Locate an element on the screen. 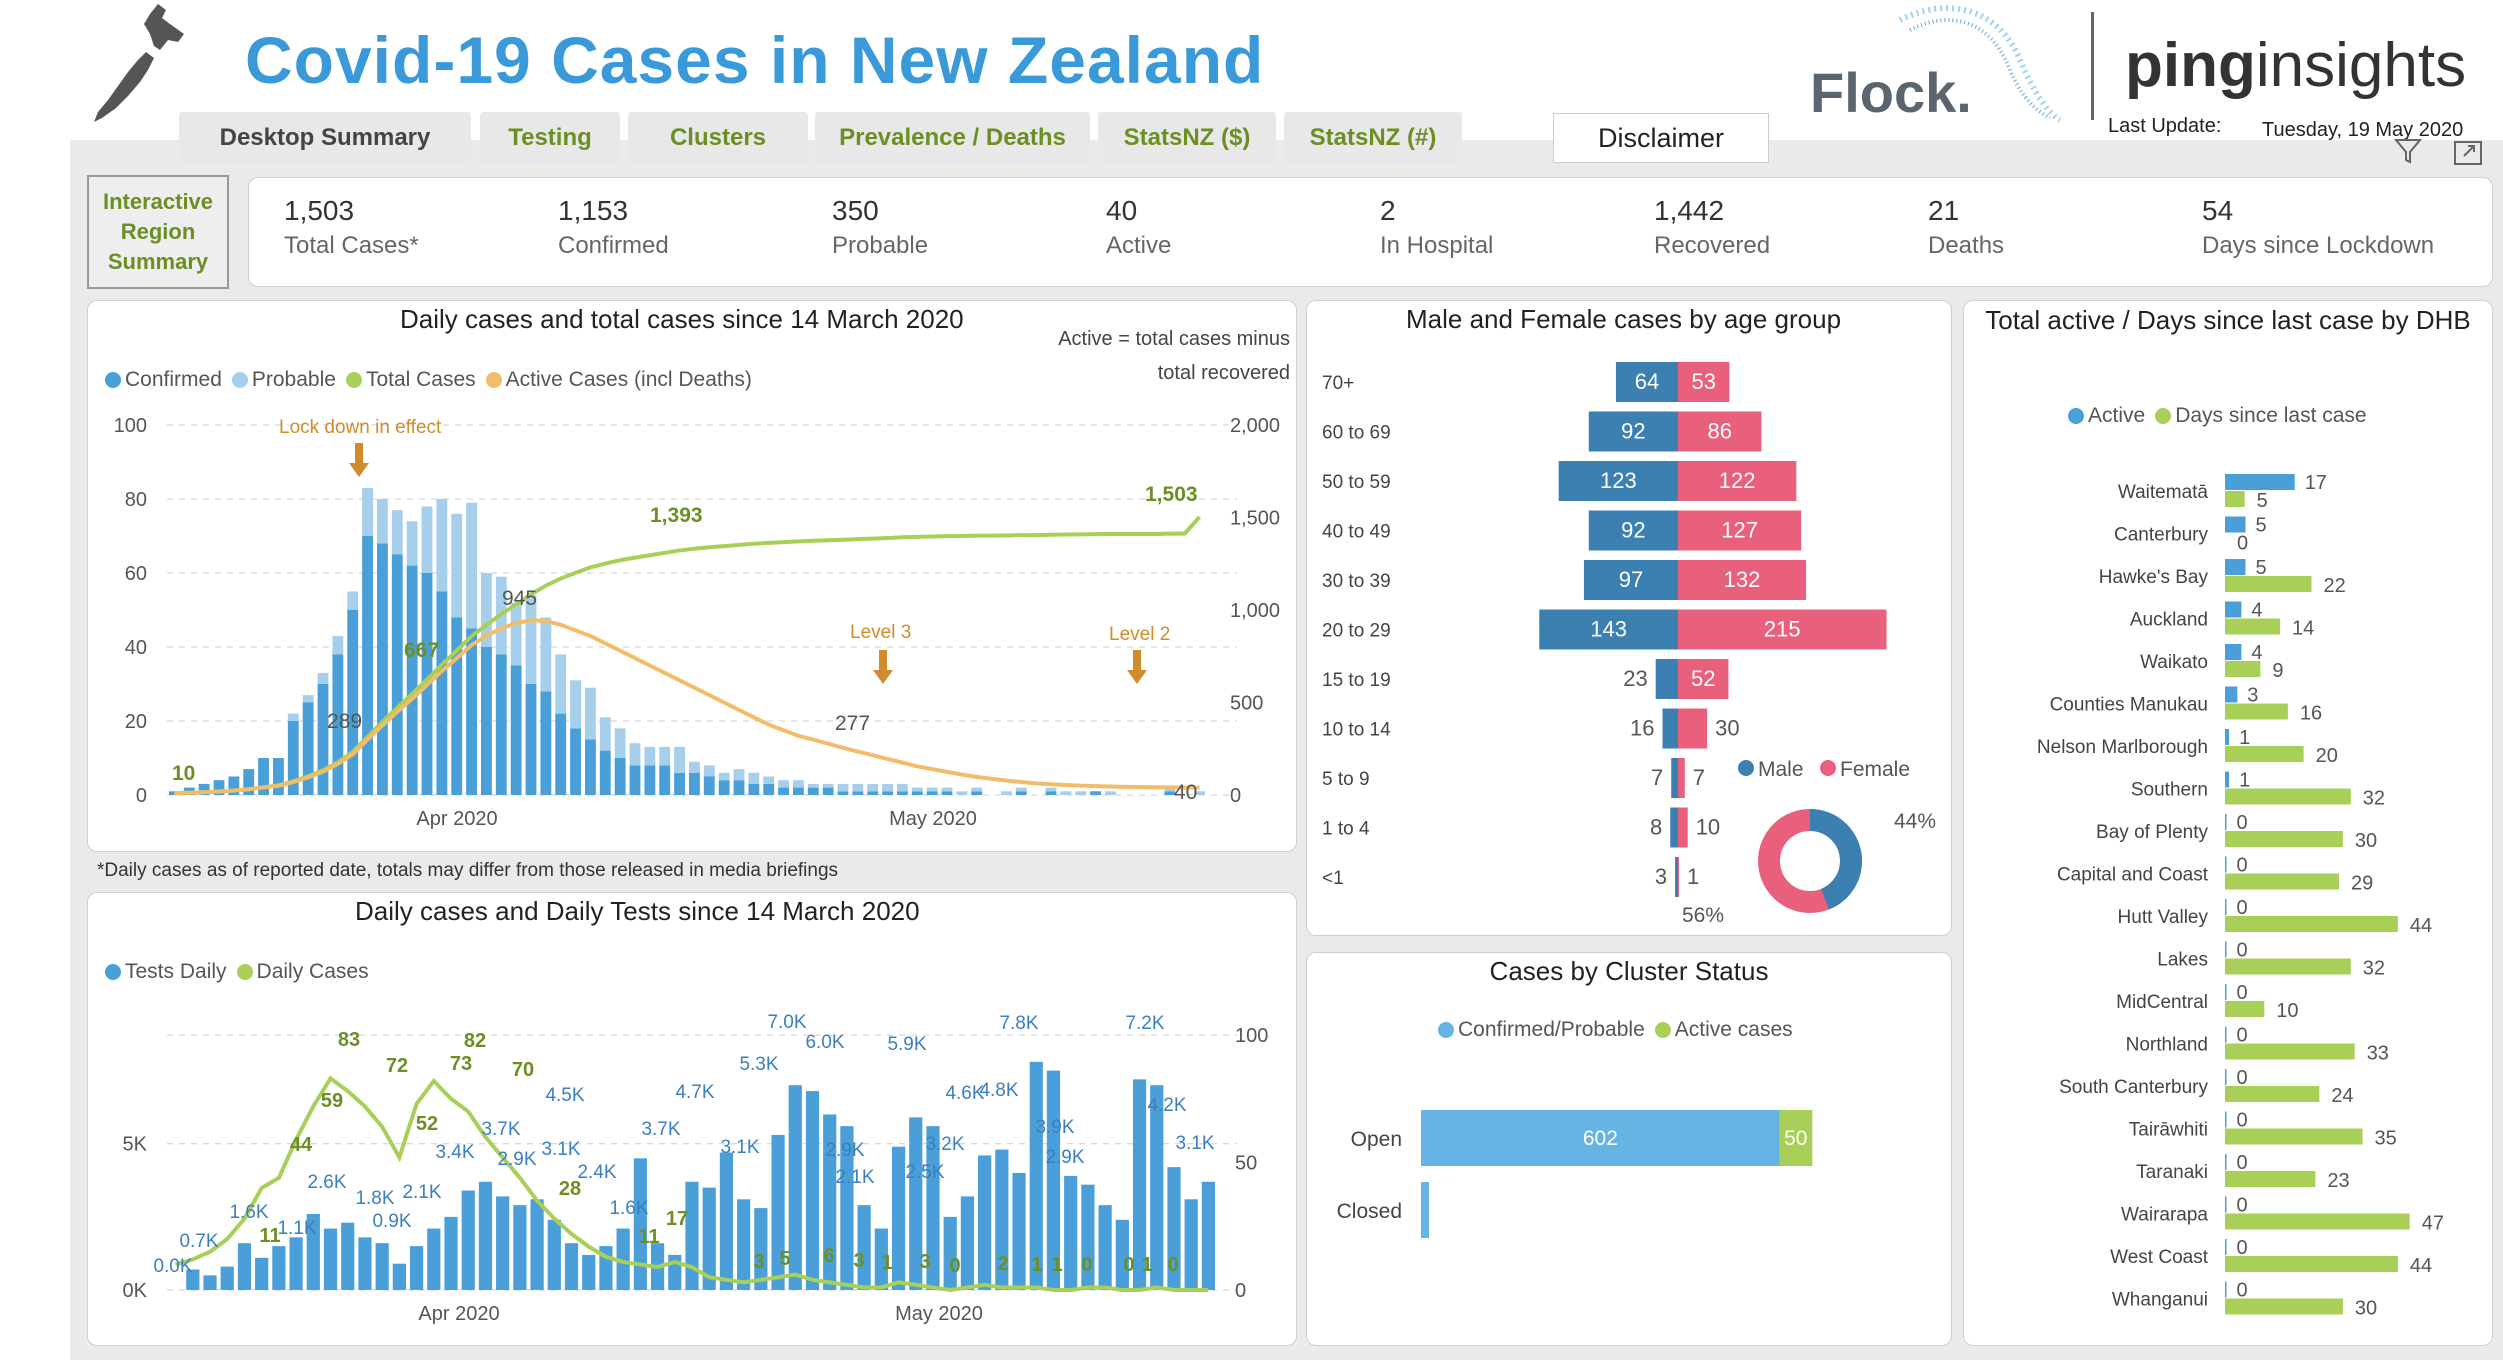 Image resolution: width=2503 pixels, height=1360 pixels. tab-prevalence-deaths: Prevalence / Deaths is located at coordinates (952, 138).